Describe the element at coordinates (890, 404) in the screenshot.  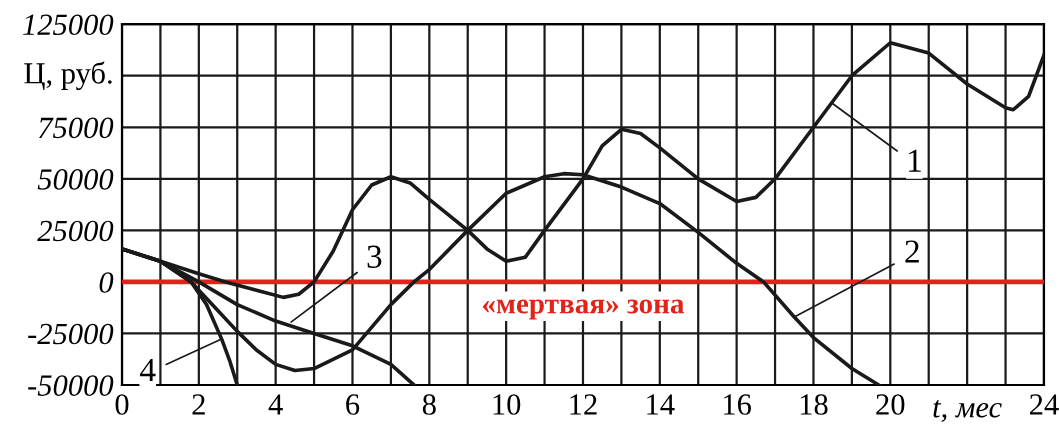
I see `x-tick-label: 20` at that location.